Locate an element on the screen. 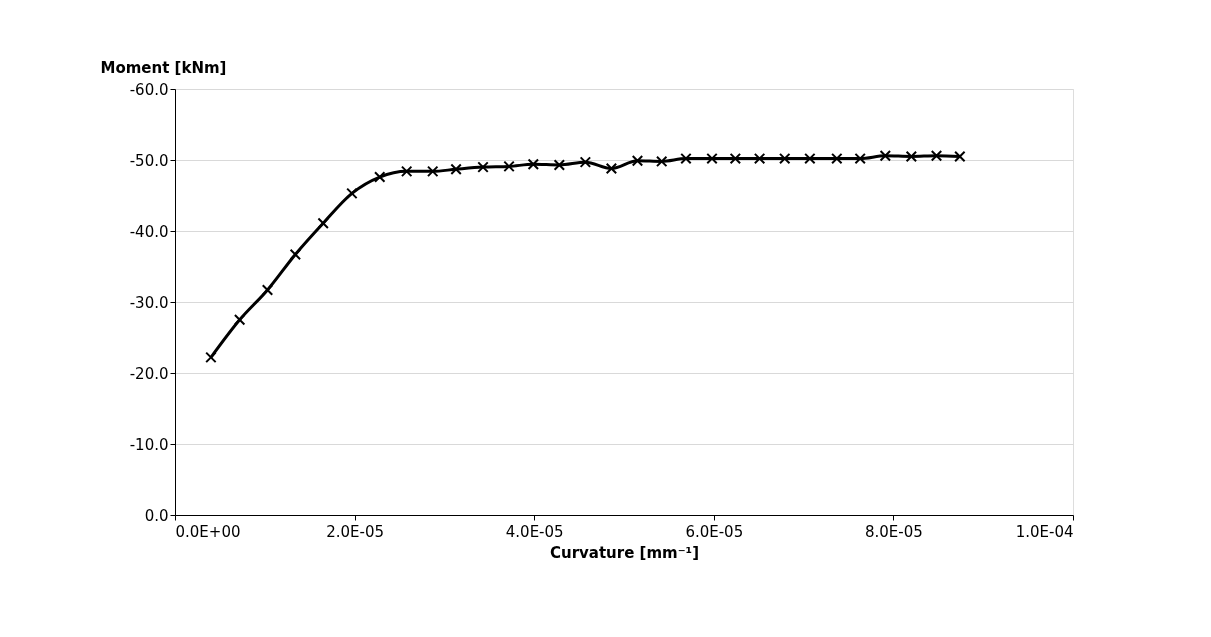 The width and height of the screenshot is (1211, 637). y-tick-label: -60.0 is located at coordinates (149, 89).